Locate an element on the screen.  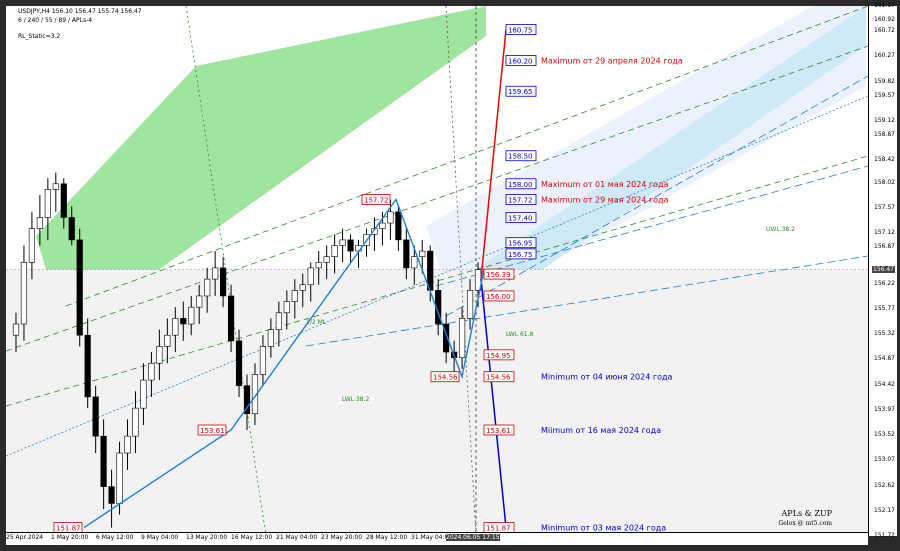
price-label: 159.65 is located at coordinates (520, 92).